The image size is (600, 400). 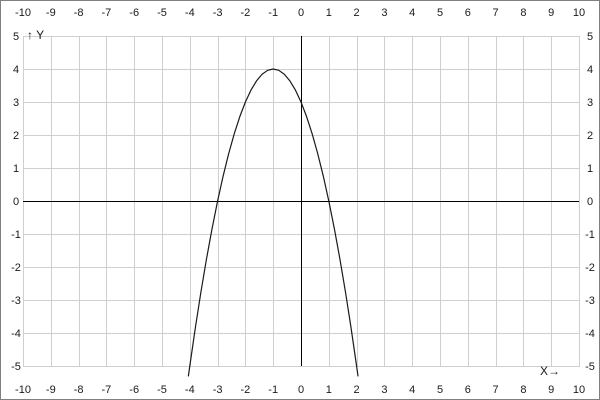 I want to click on y-tick-label-left: 2, so click(x=16, y=136).